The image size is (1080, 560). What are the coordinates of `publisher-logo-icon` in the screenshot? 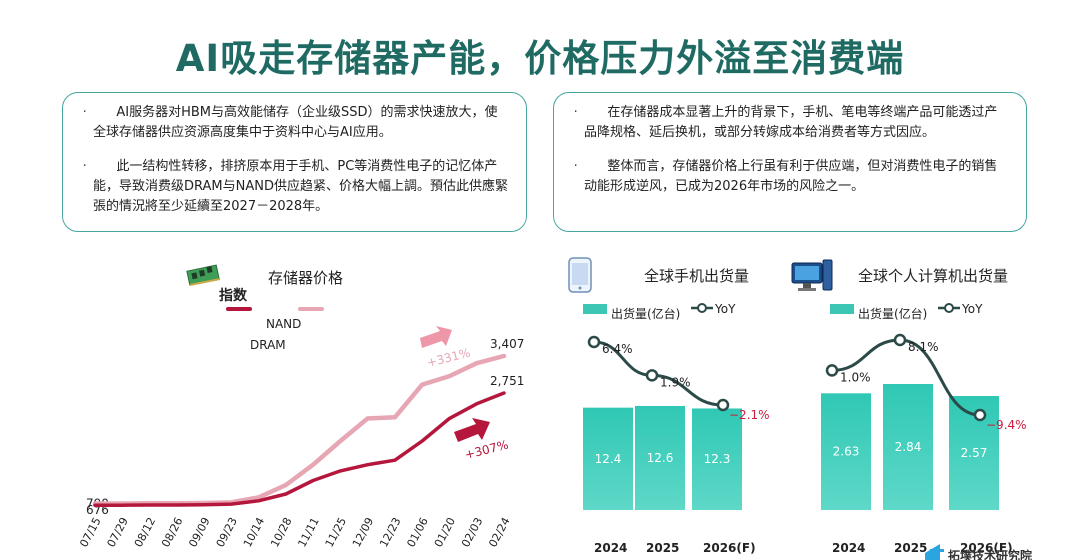 It's located at (934, 552).